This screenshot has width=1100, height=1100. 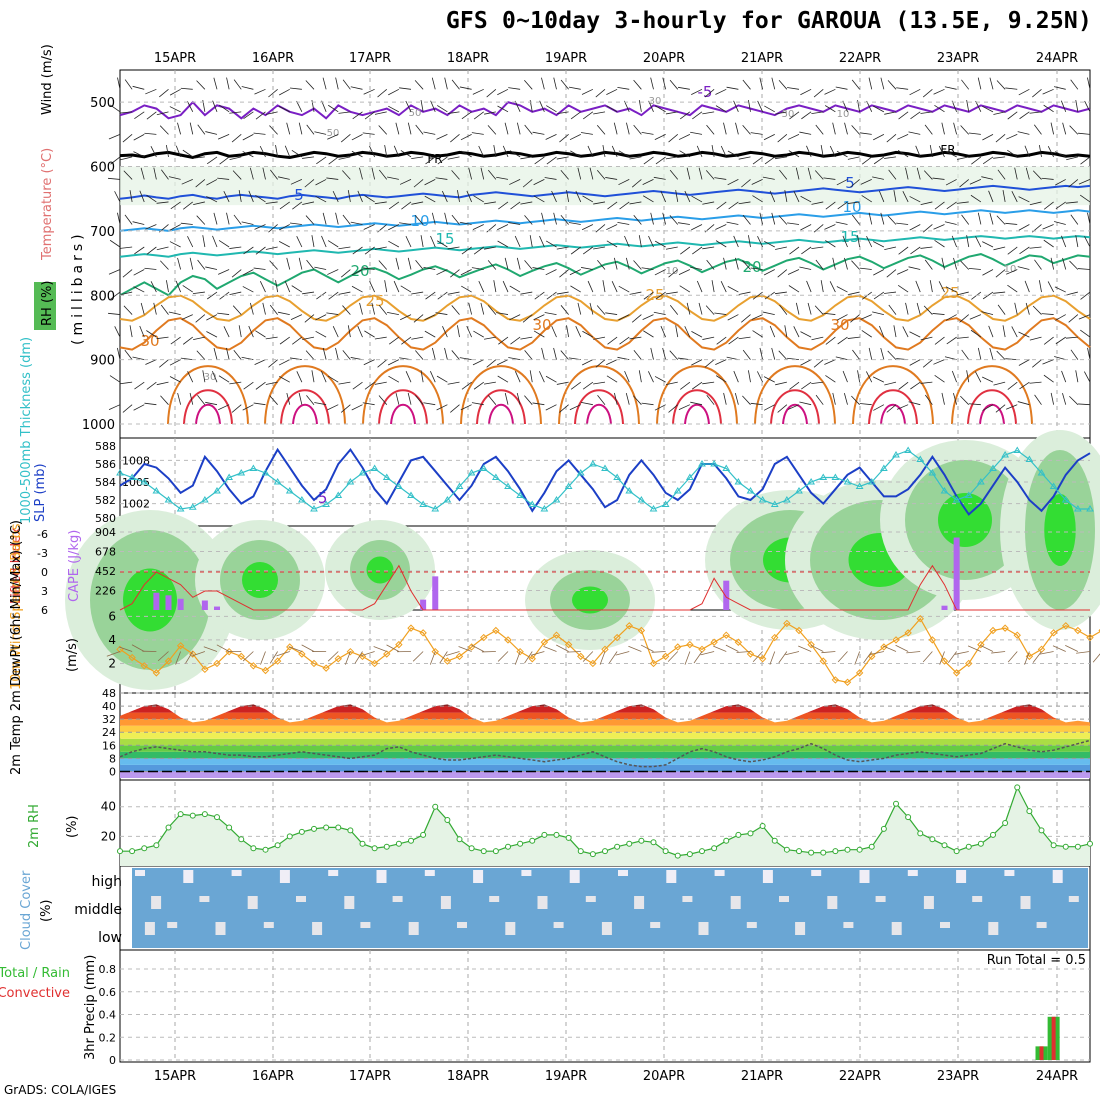 I want to click on wind-tick-label: 6, so click(x=112, y=616).